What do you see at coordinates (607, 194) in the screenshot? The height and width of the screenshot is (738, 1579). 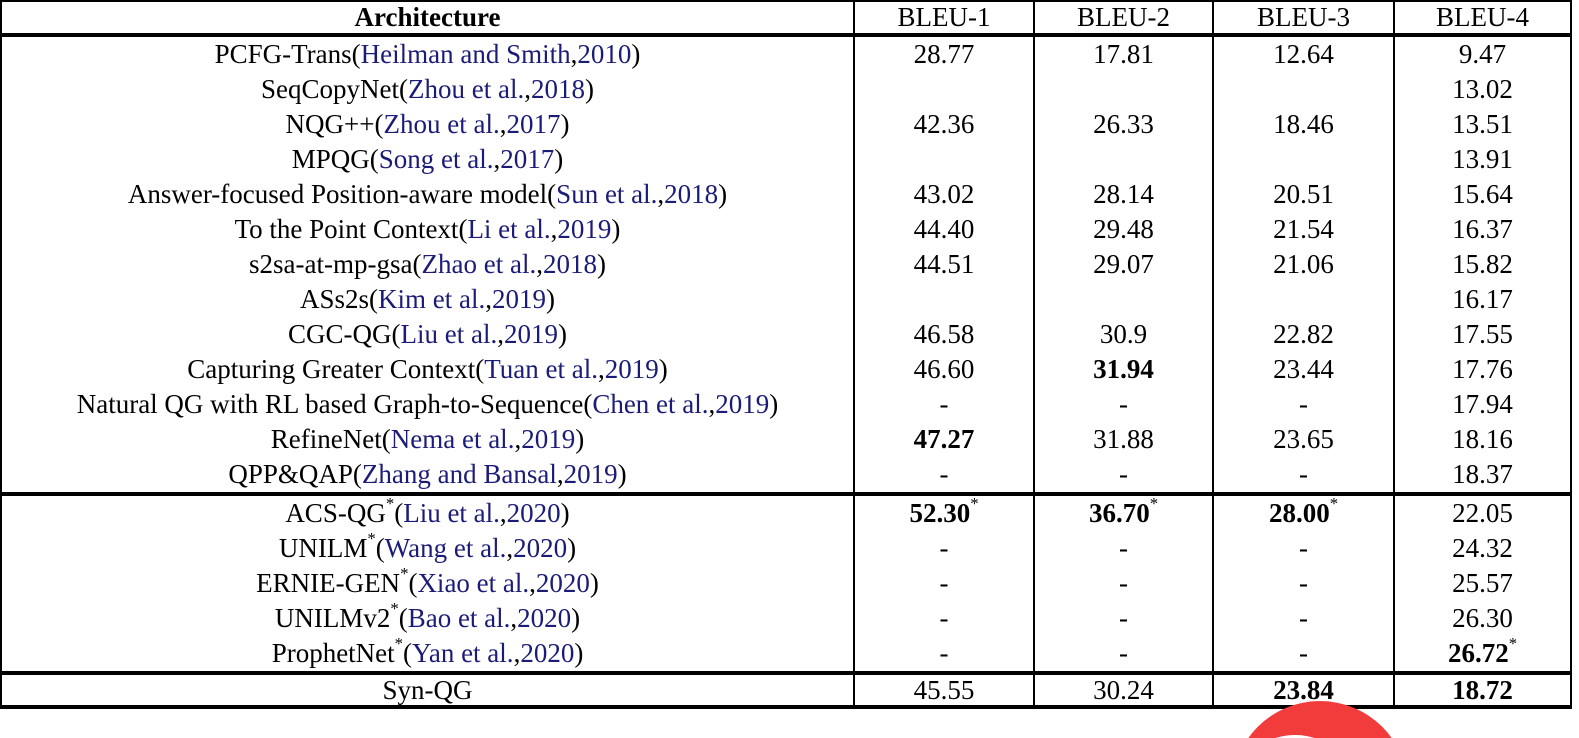 I see `citation-authors-link: Sun et al.` at bounding box center [607, 194].